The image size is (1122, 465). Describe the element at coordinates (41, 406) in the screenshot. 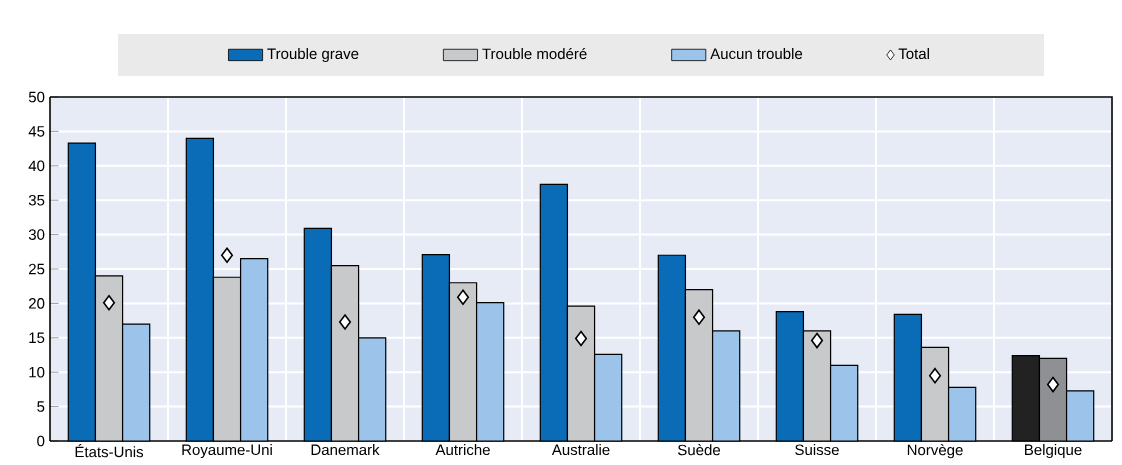

I see `y-tick-label: 5` at that location.